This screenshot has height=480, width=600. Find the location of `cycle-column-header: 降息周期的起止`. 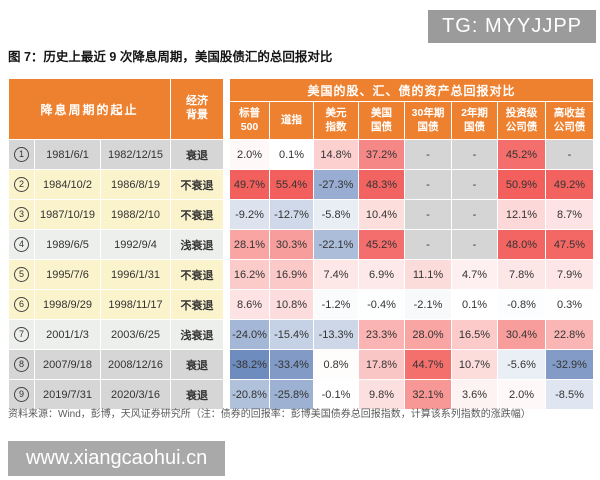

cycle-column-header: 降息周期的起止 is located at coordinates (89, 109).